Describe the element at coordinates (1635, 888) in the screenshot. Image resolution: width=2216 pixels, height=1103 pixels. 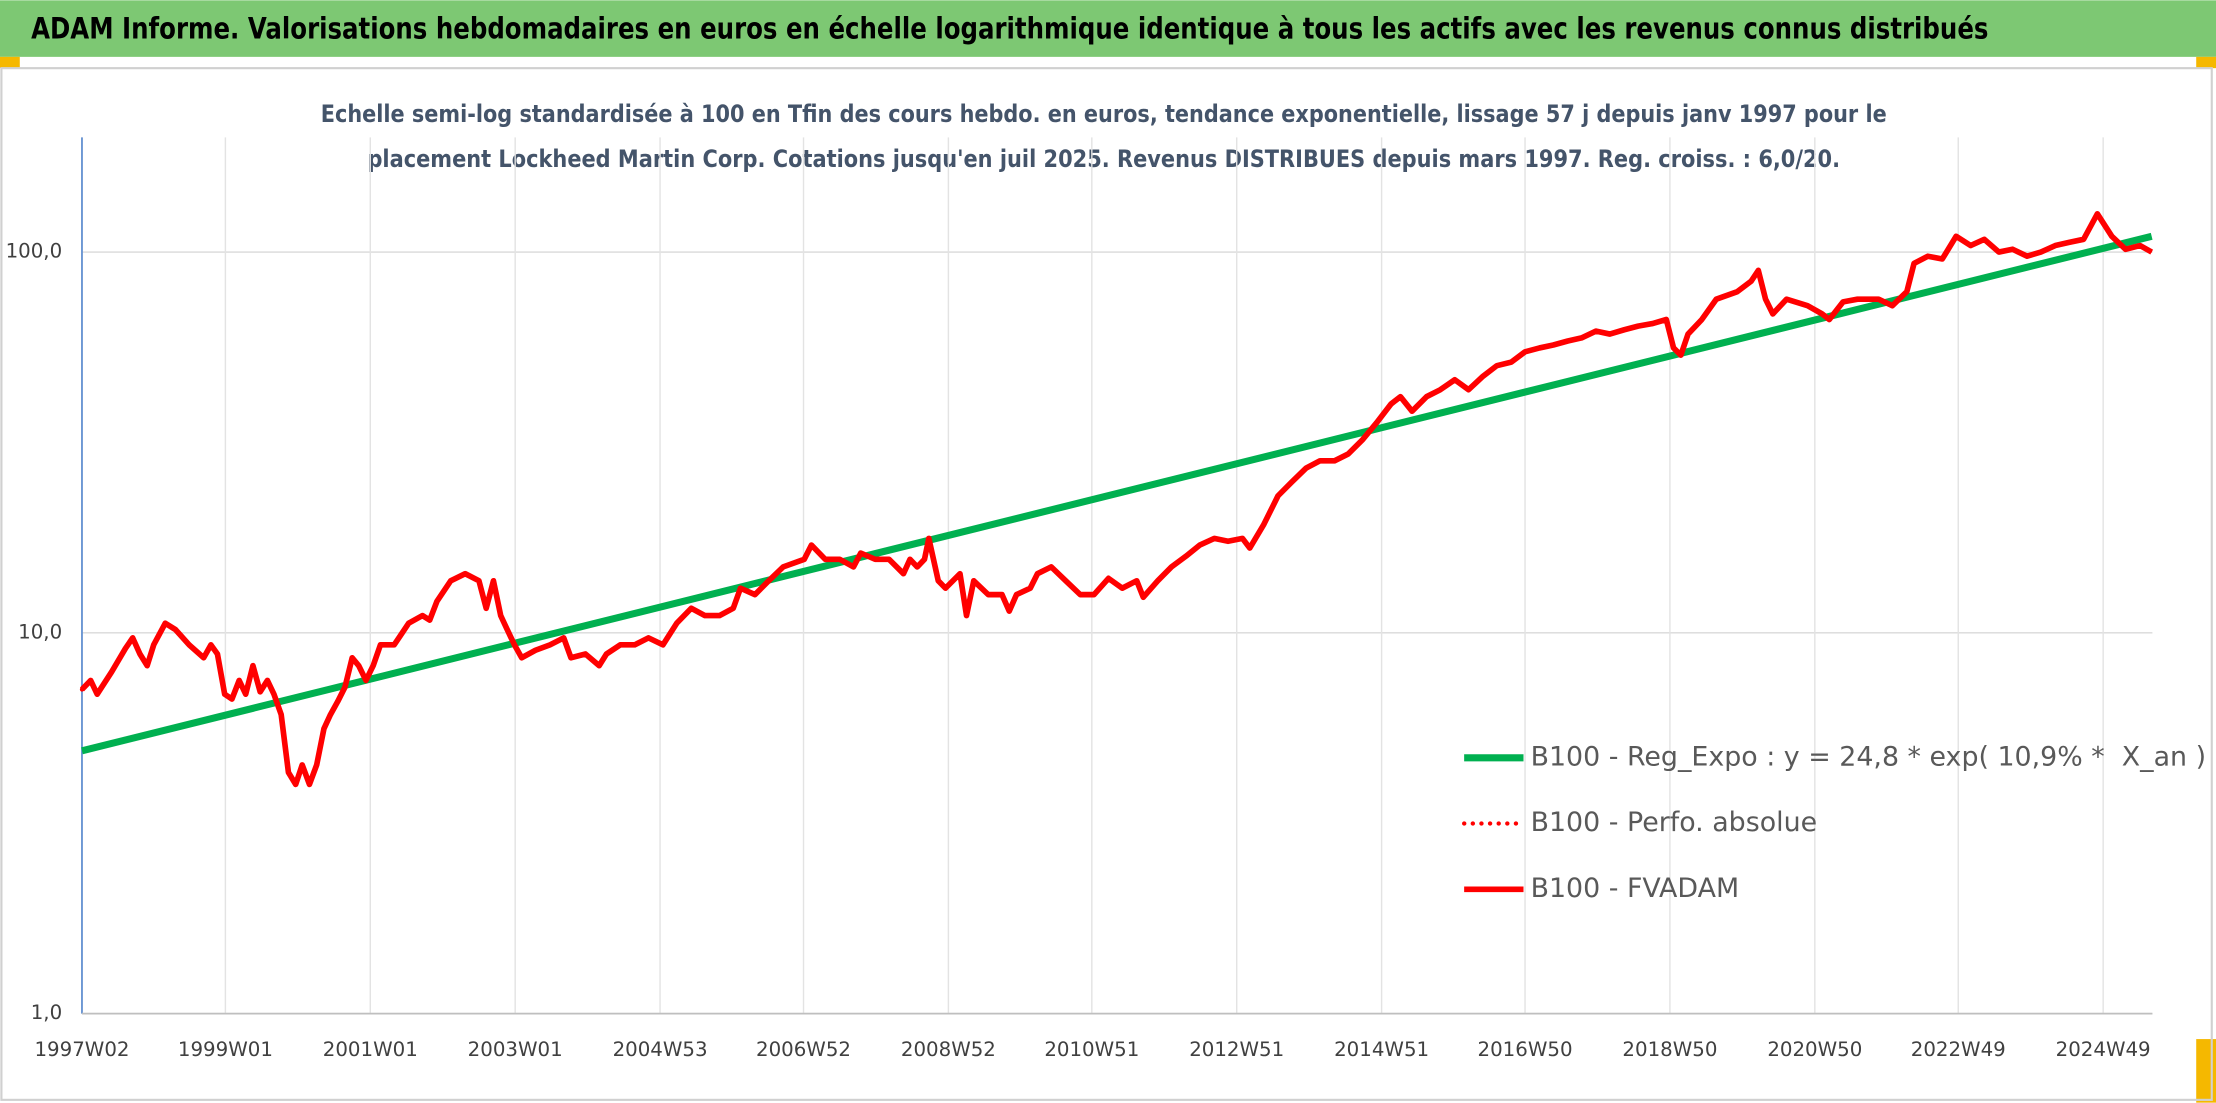
I see `legend-label: B100 - FVADAM` at that location.